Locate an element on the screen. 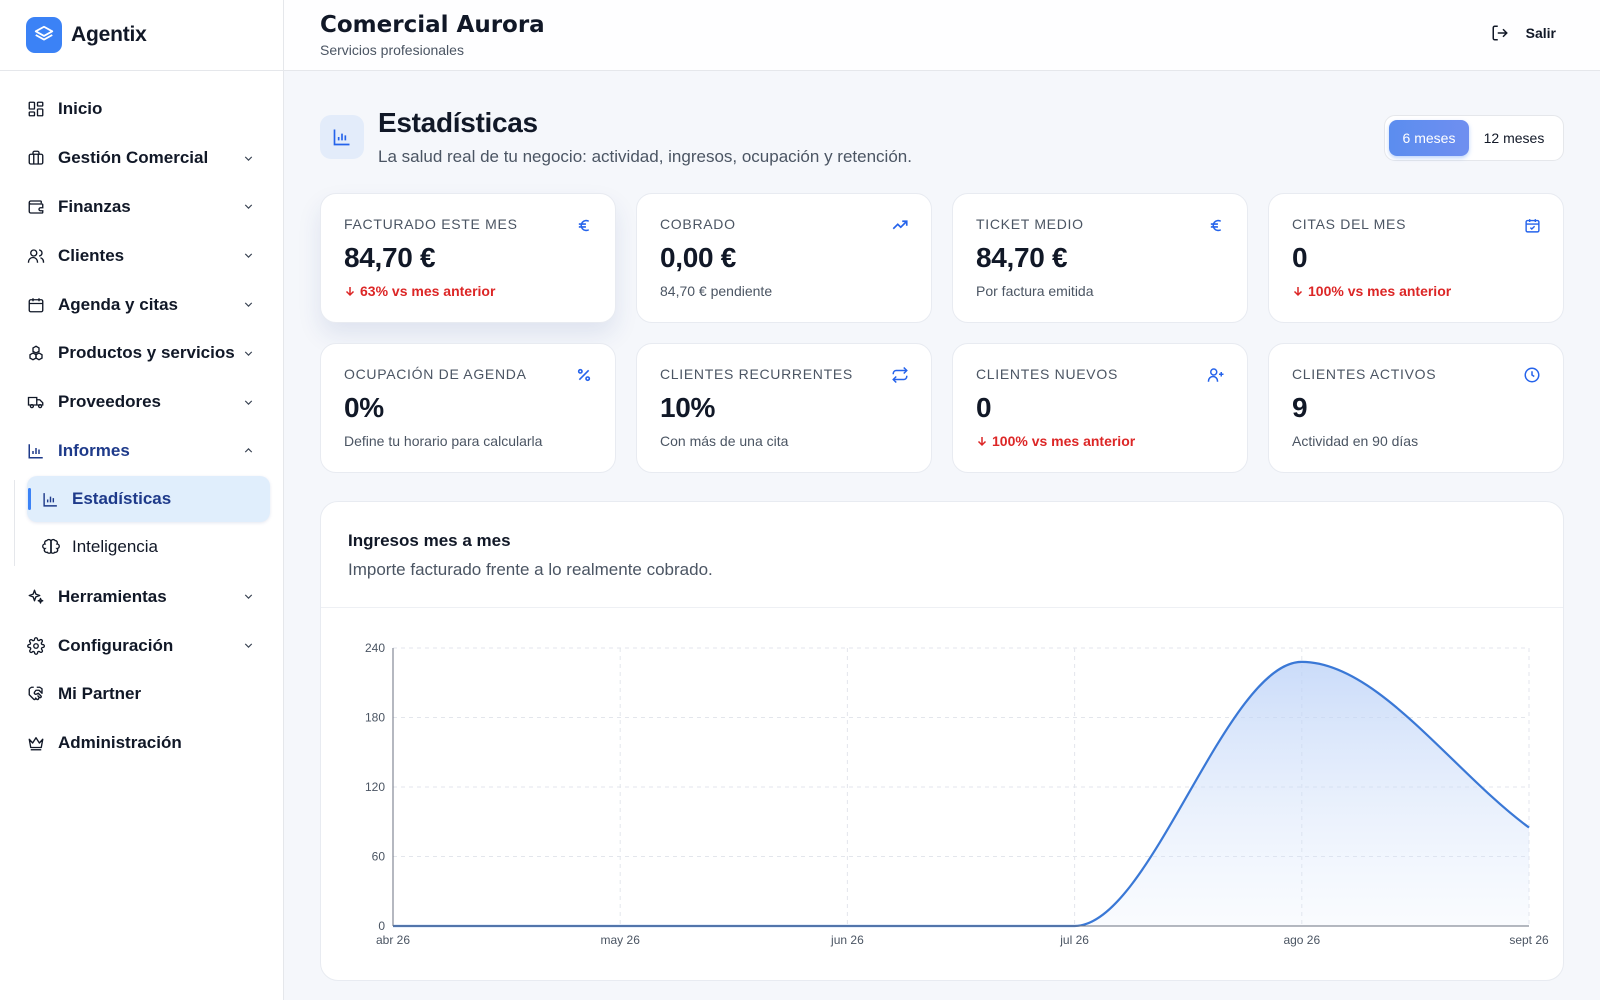  business-name: Comercial Aurora is located at coordinates (432, 25).